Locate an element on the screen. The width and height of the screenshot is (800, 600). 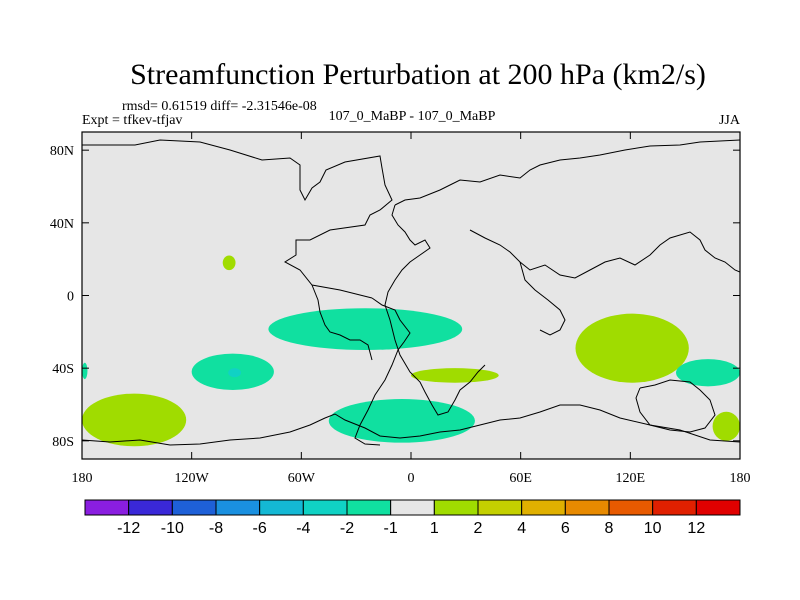
coastline-south-asia is located at coordinates (542, 298).